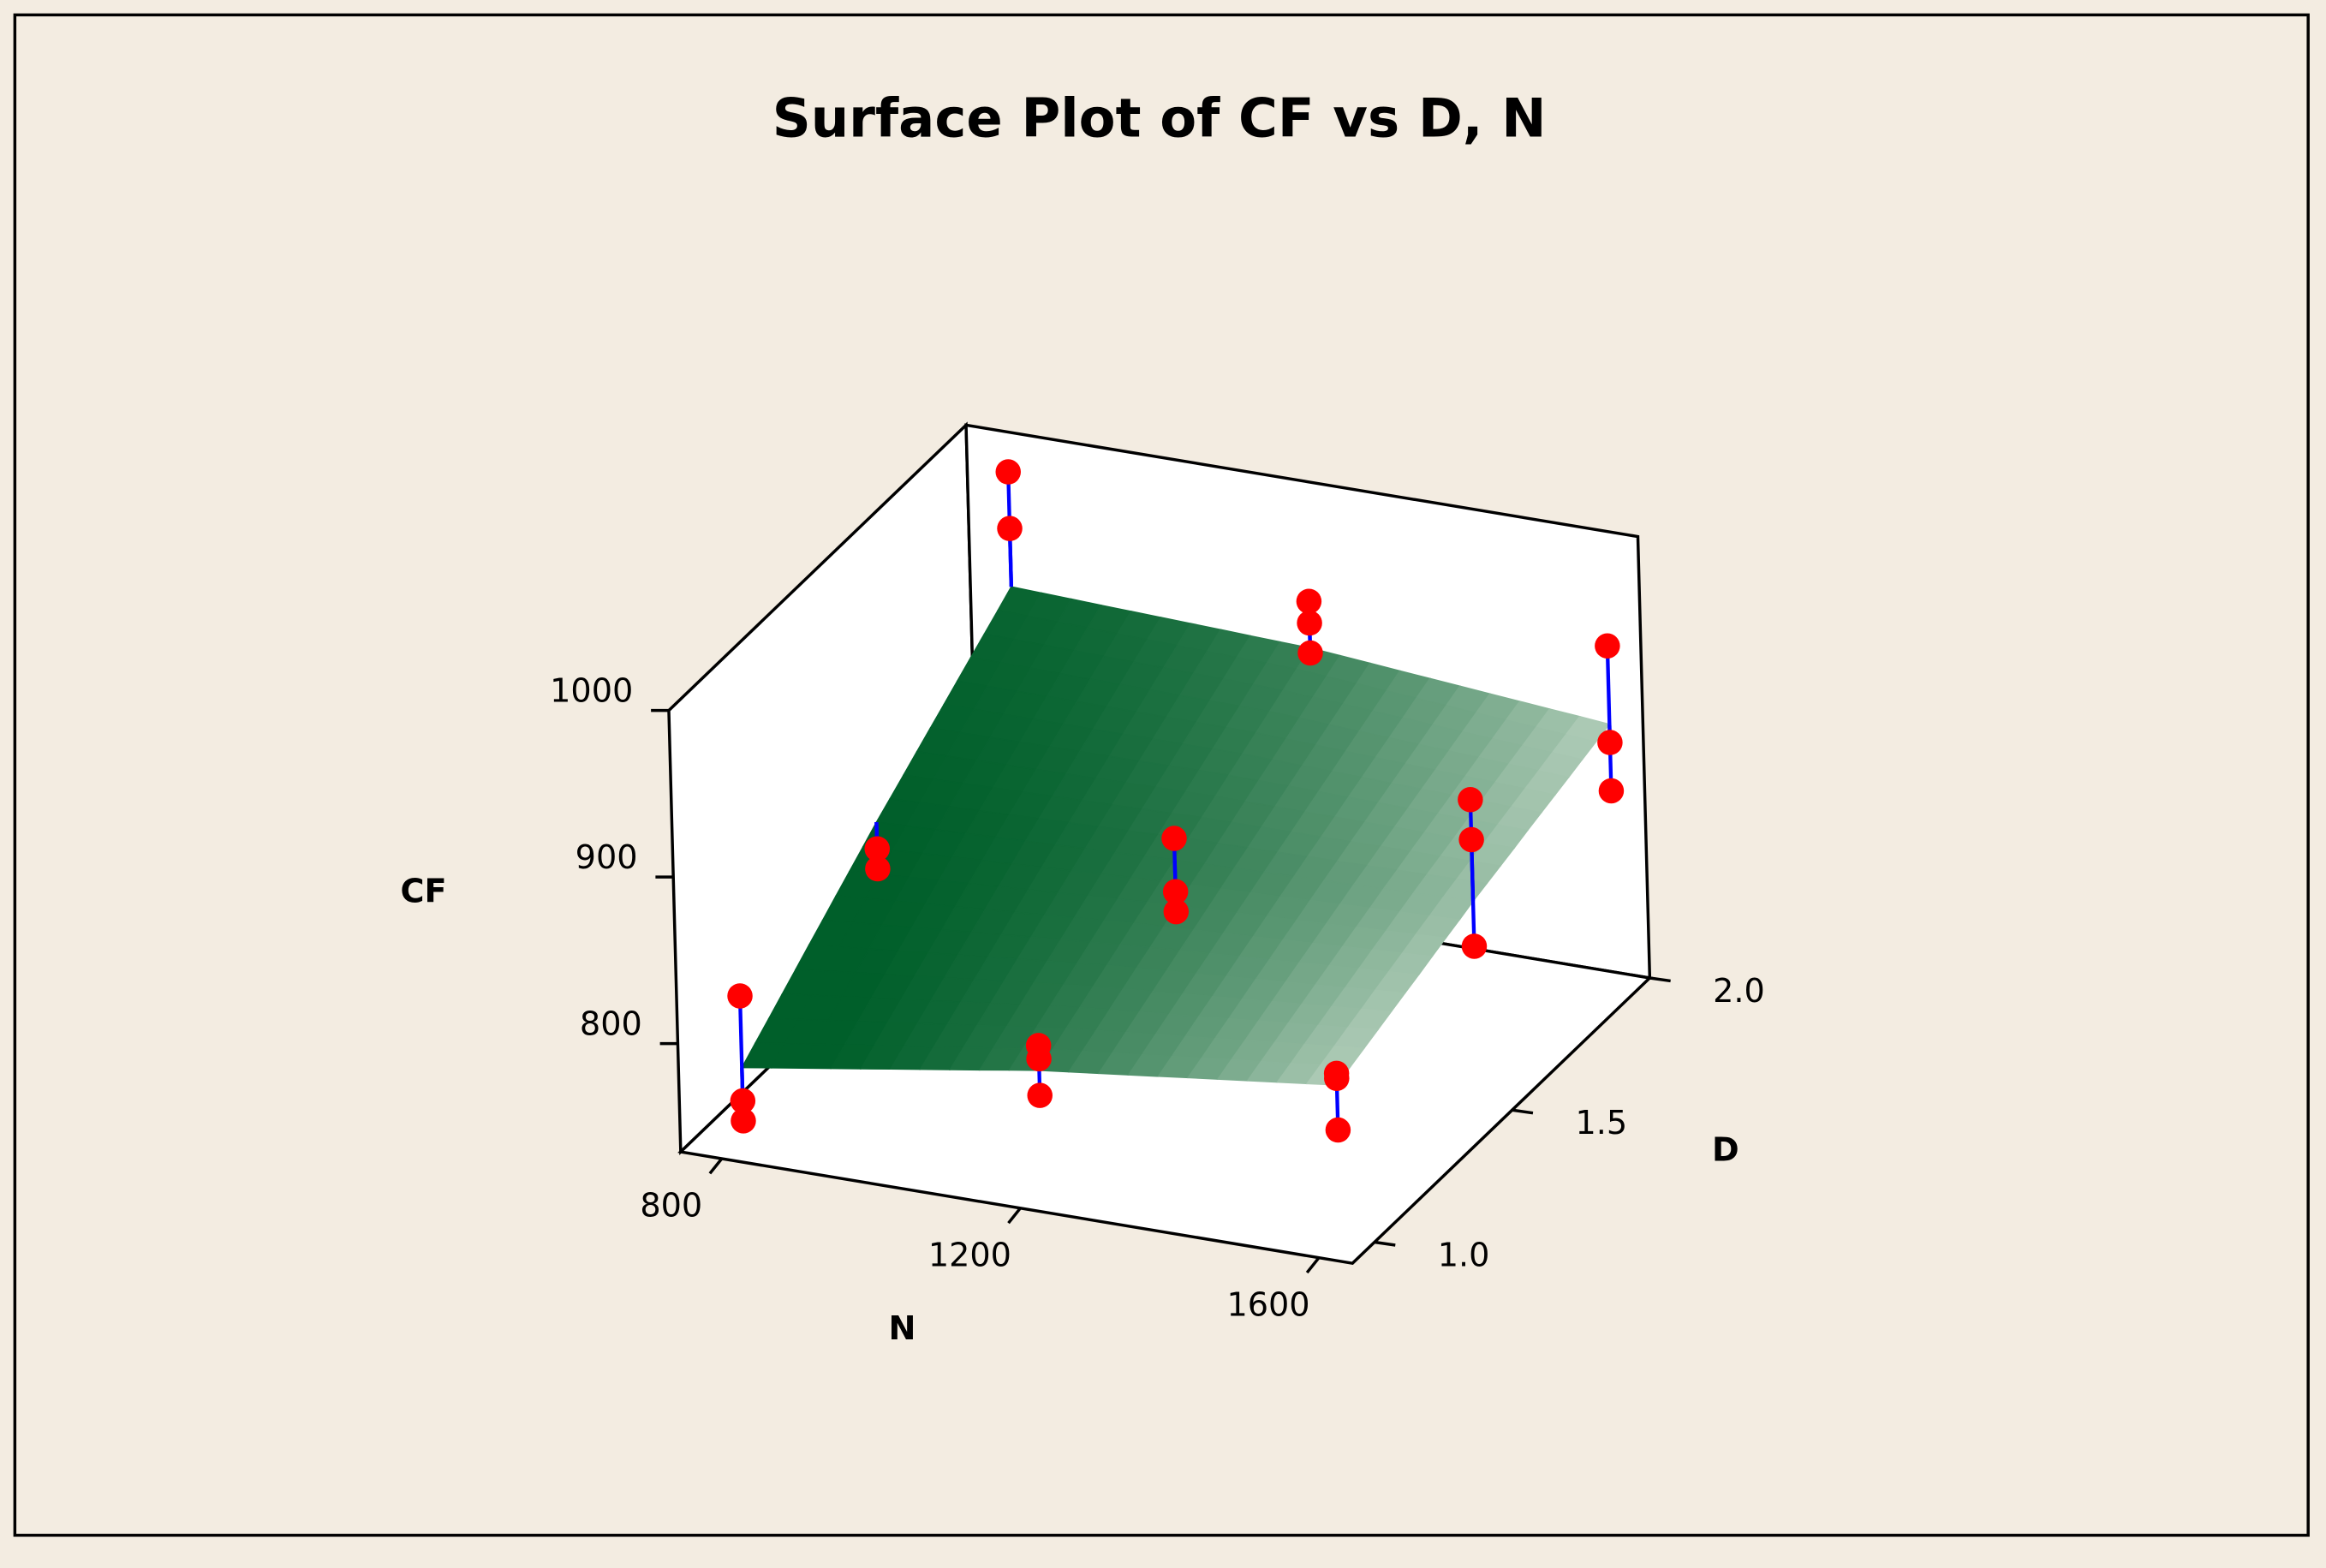  What do you see at coordinates (611, 1024) in the screenshot?
I see `z-tick-label: 800` at bounding box center [611, 1024].